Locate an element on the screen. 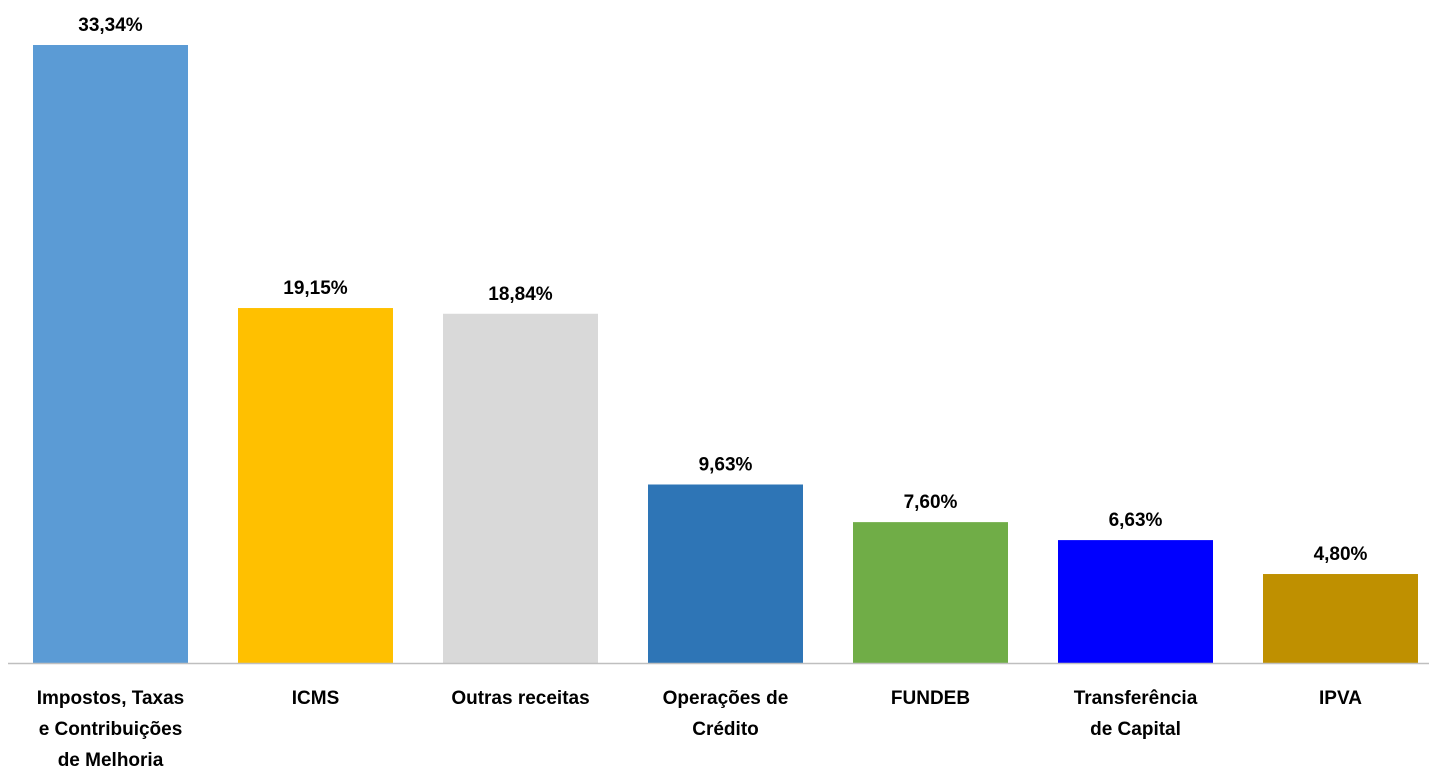 The height and width of the screenshot is (784, 1429). value-label: 9,63% is located at coordinates (726, 464).